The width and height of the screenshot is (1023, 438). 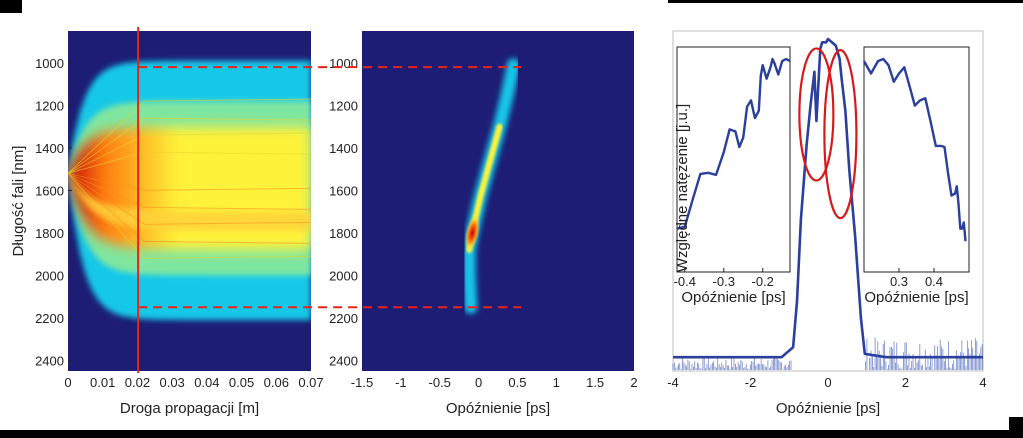 What do you see at coordinates (102, 382) in the screenshot?
I see `x-tick-label: 0.01` at bounding box center [102, 382].